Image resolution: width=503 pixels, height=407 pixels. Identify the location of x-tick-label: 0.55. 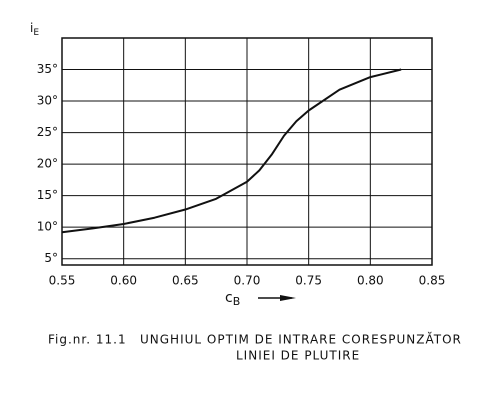
(62, 281).